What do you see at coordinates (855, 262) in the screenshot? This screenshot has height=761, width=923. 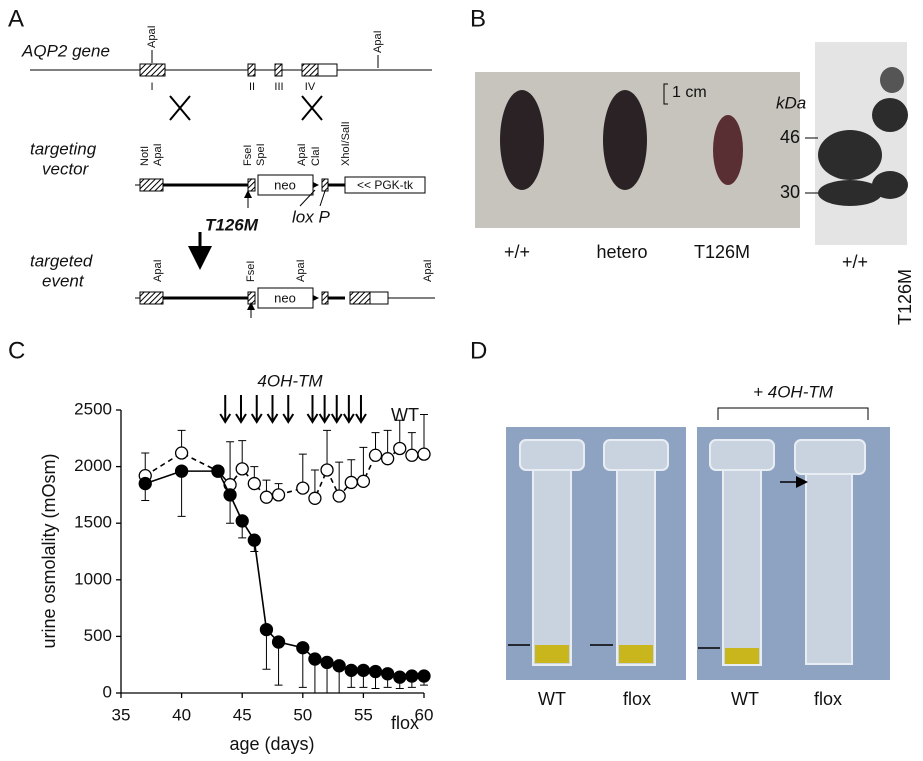 I see `lane-label: +/+` at bounding box center [855, 262].